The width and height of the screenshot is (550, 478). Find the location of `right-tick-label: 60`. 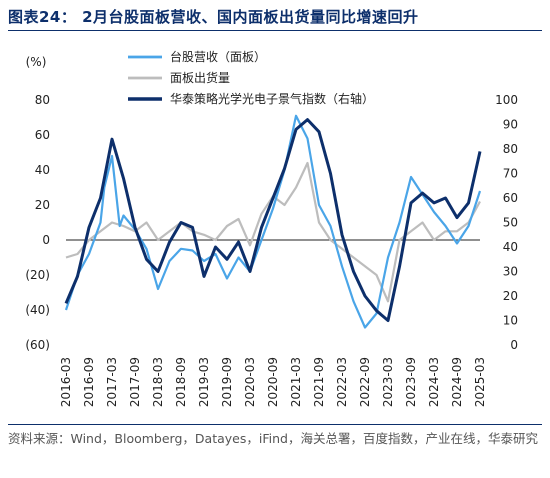

right-tick-label: 60 is located at coordinates (510, 198).